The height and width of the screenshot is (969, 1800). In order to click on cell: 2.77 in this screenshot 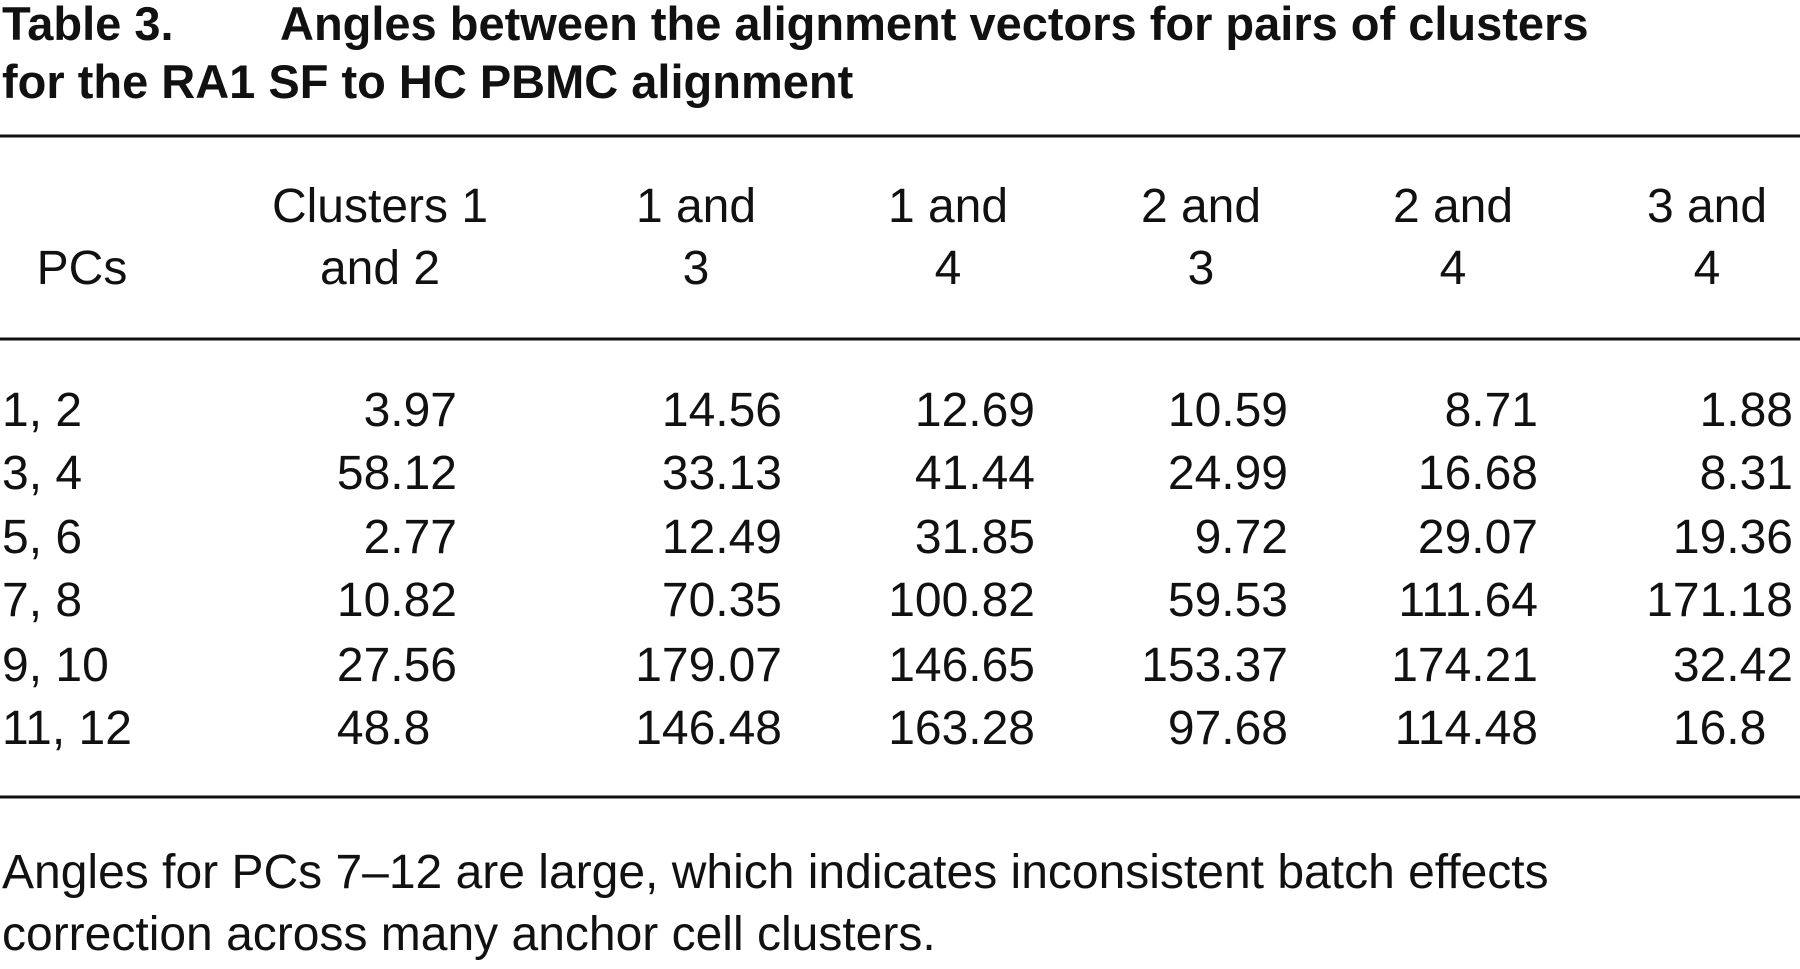, I will do `click(410, 537)`.